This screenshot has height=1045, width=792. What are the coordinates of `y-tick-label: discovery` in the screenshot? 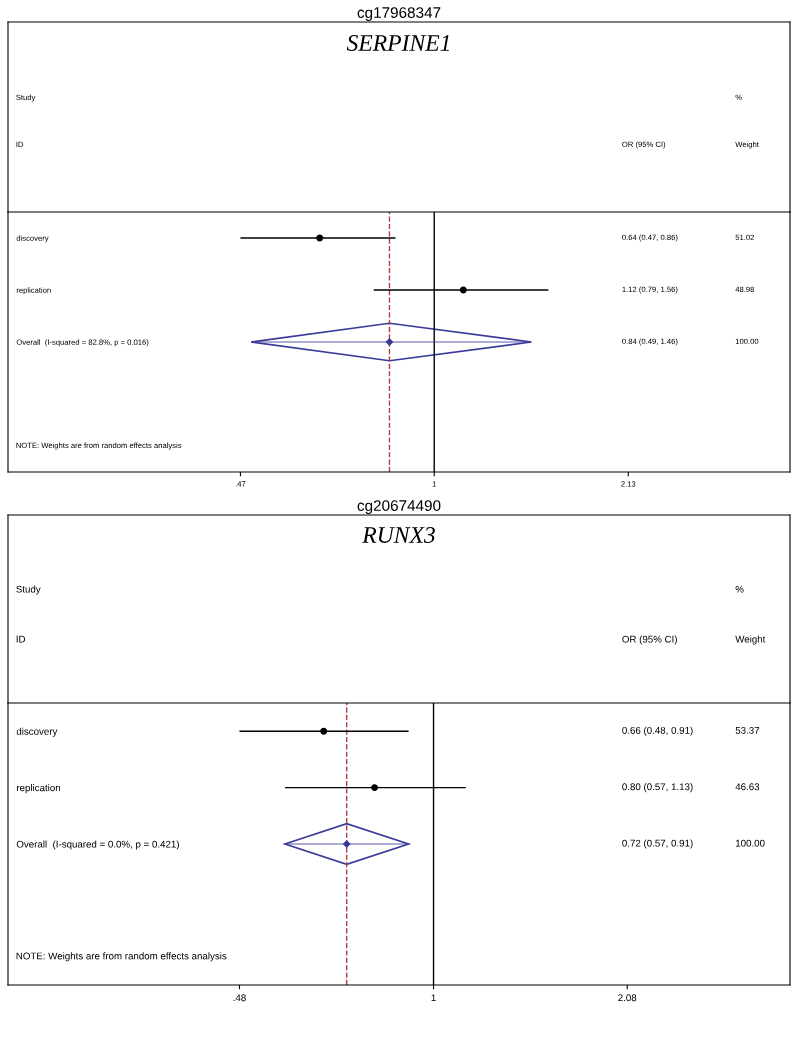 It's located at (37, 732).